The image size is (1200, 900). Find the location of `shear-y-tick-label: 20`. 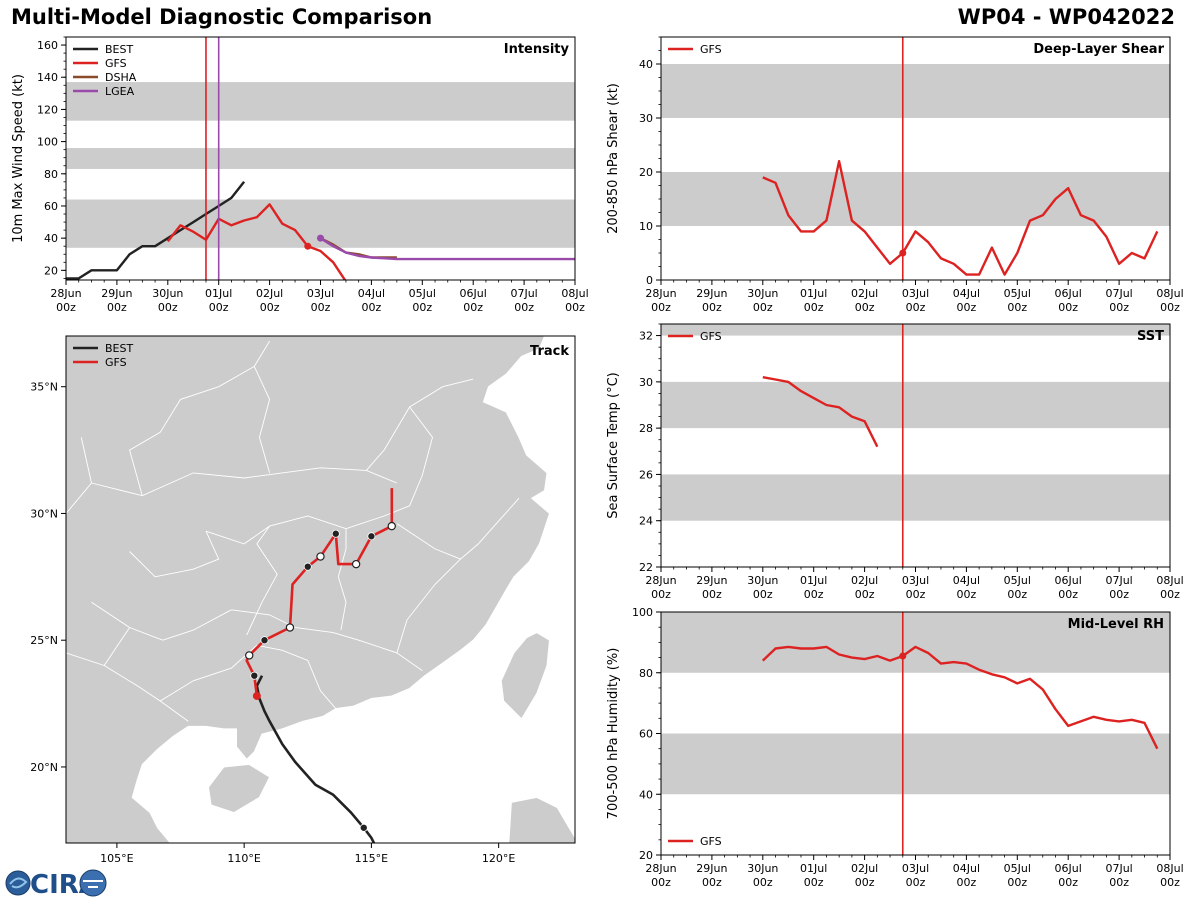

shear-y-tick-label: 20 is located at coordinates (646, 172).